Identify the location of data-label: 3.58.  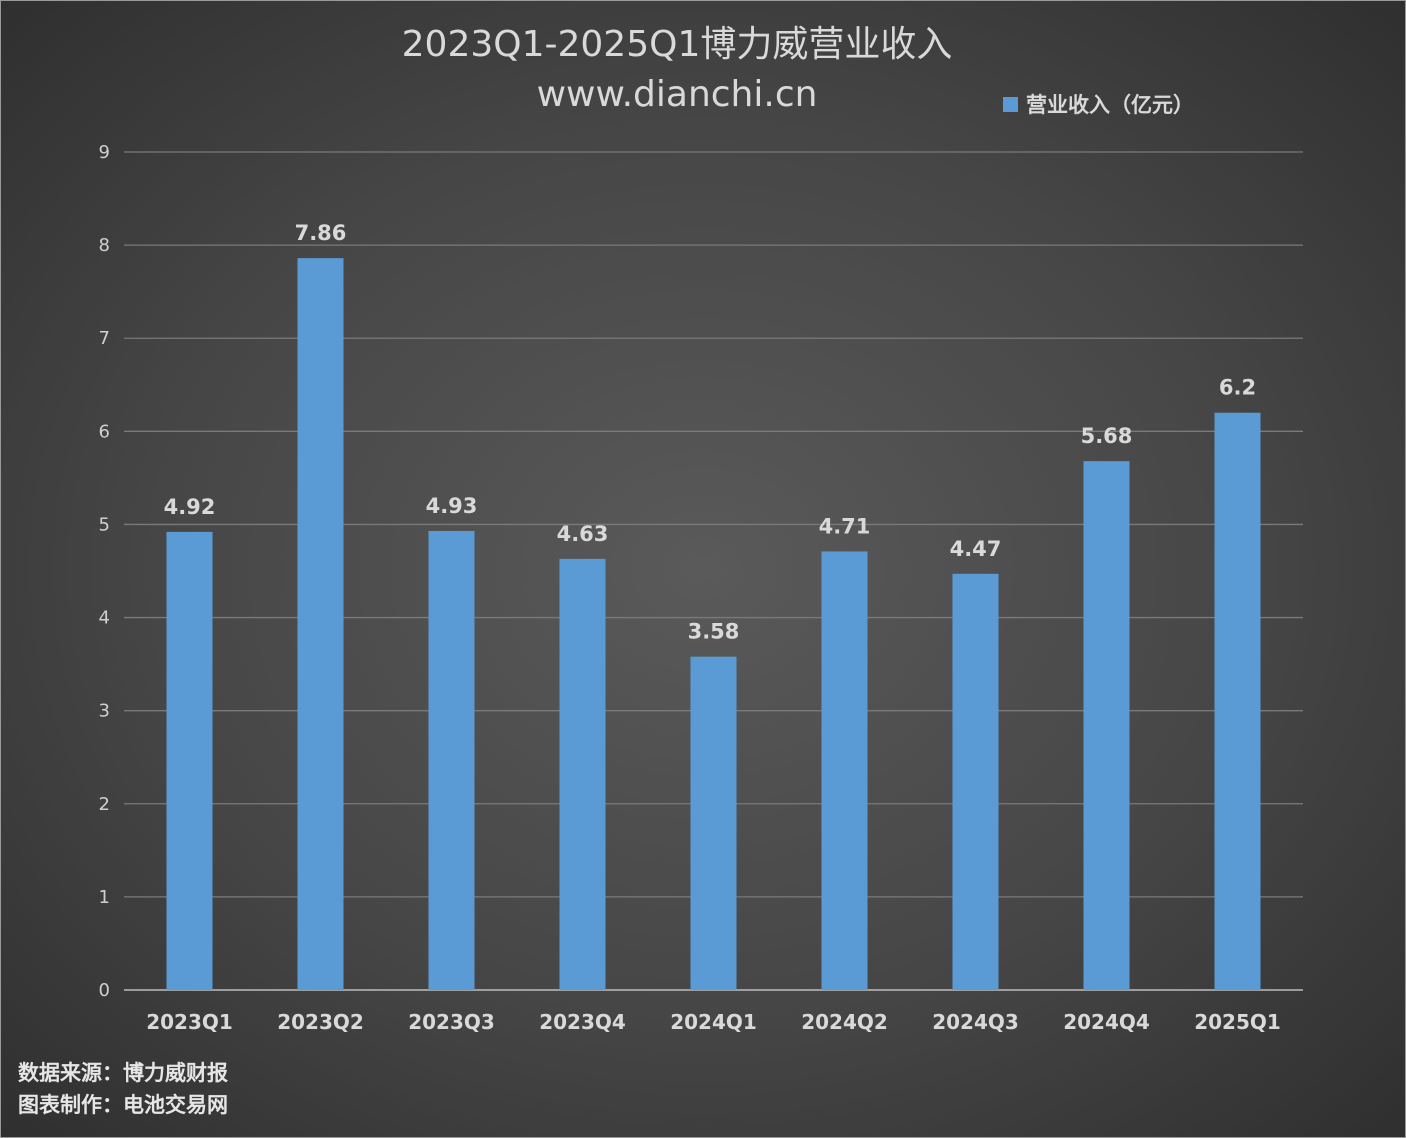
(714, 632).